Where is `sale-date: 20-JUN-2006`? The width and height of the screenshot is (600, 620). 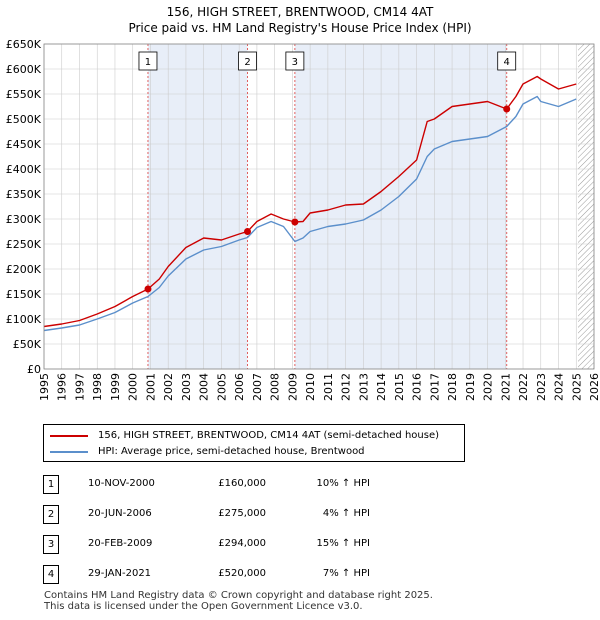
sale-date: 20-JUN-2006 is located at coordinates (120, 513).